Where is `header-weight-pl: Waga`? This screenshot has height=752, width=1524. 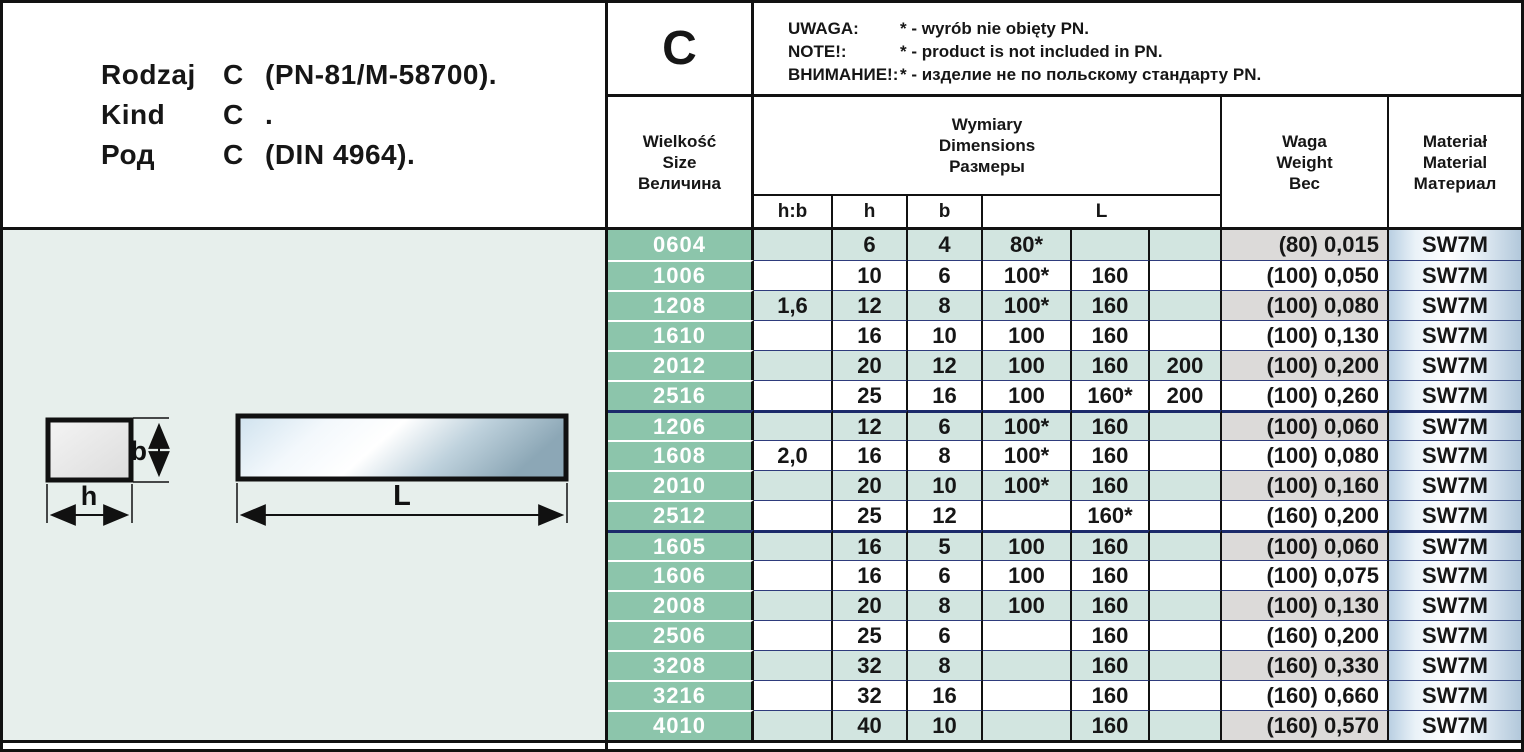 header-weight-pl: Waga is located at coordinates (1304, 141).